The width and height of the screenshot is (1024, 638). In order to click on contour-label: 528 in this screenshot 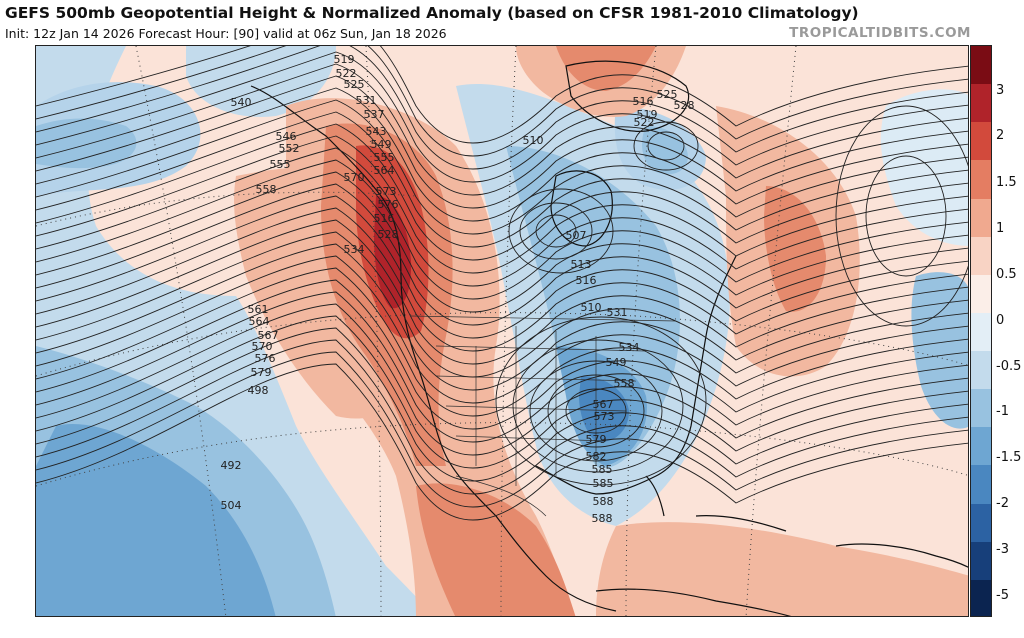, I will do `click(388, 234)`.